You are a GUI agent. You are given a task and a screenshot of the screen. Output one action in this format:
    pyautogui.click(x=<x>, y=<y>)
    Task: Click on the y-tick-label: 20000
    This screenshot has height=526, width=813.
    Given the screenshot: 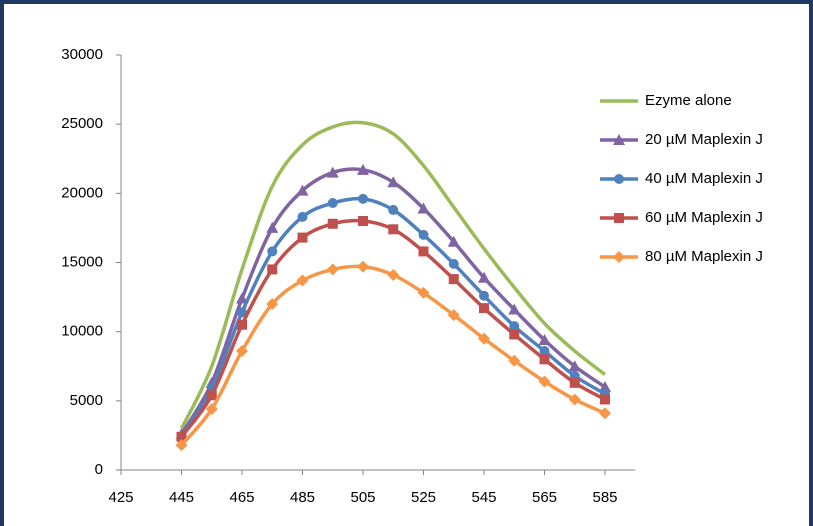 What is the action you would take?
    pyautogui.click(x=82, y=192)
    